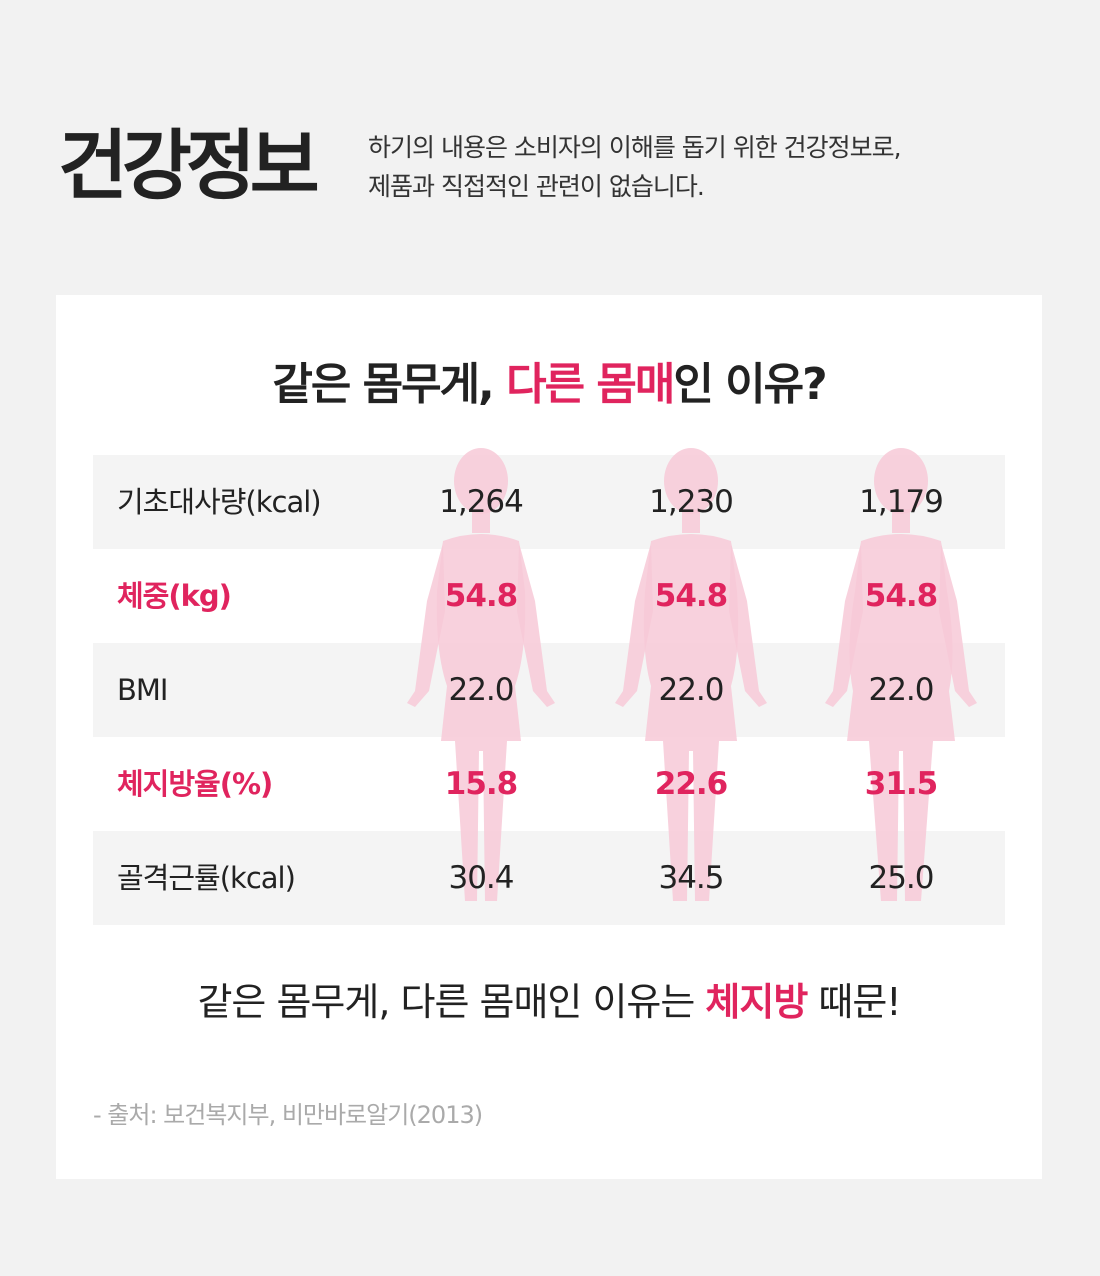  What do you see at coordinates (389, 384) in the screenshot?
I see `headline-text-1: 같은 몸무게,` at bounding box center [389, 384].